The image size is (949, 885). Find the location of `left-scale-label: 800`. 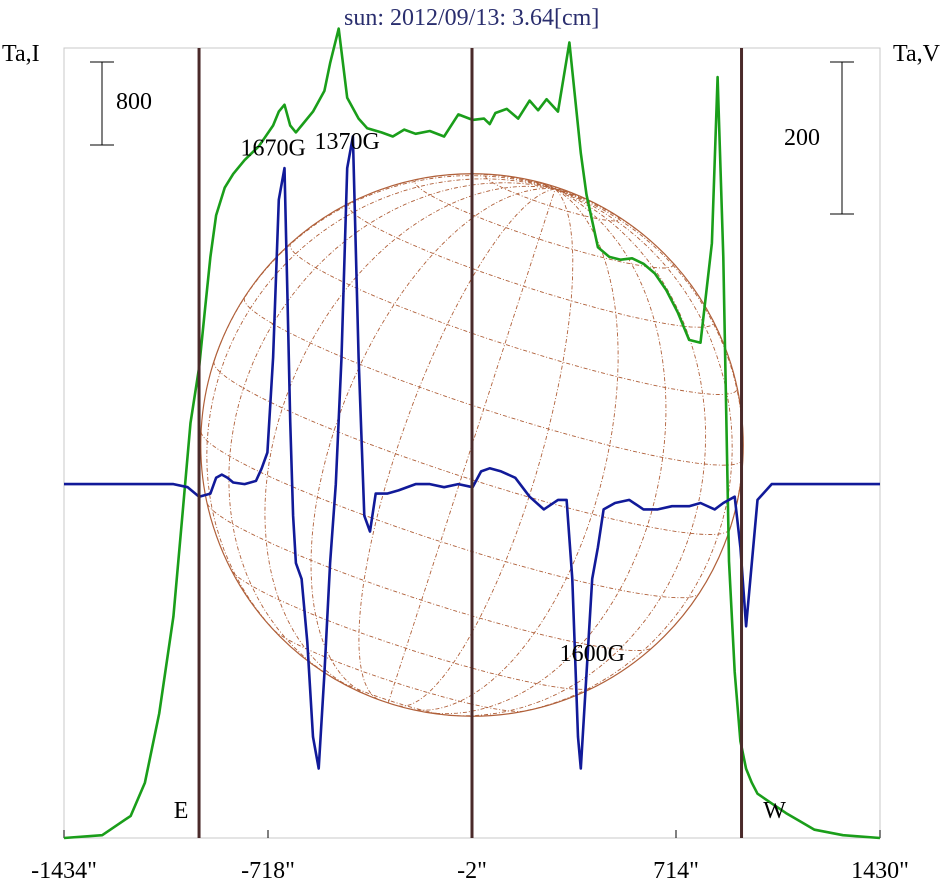

left-scale-label: 800 is located at coordinates (134, 102).